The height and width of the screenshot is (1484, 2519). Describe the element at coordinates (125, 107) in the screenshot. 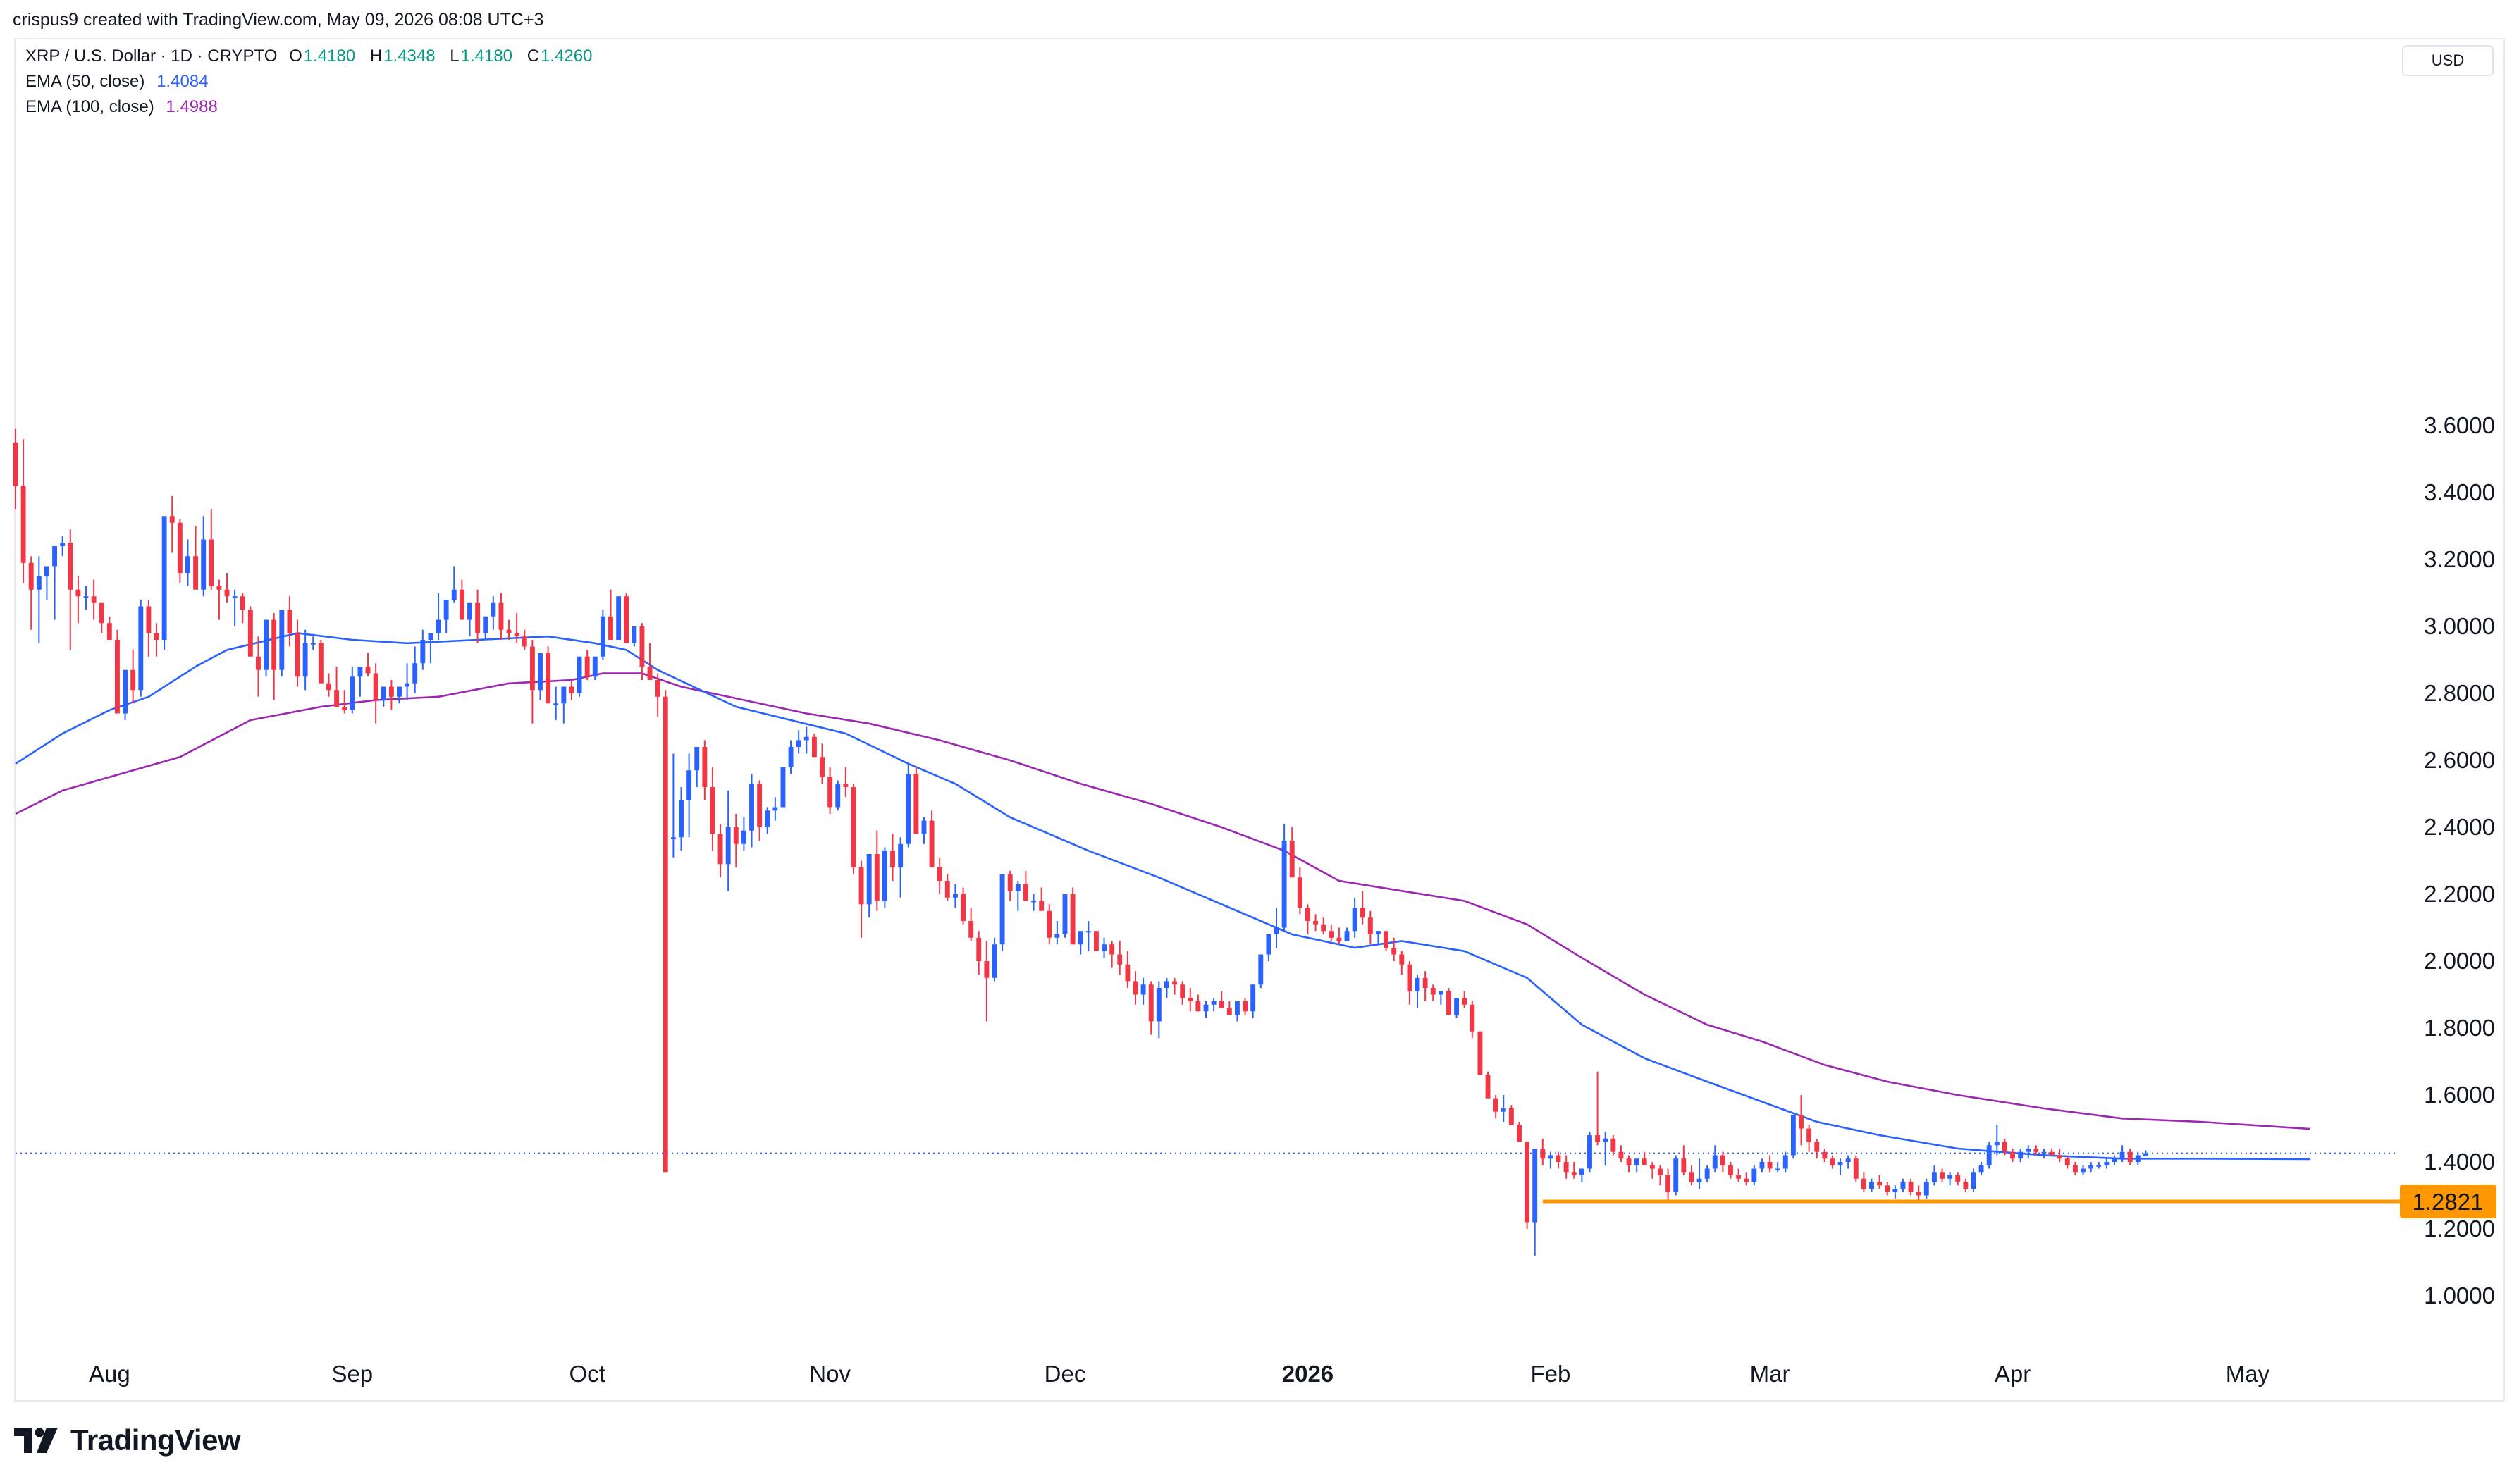

I see `legend-ema100-row: EMA (100, close) 1.4988` at that location.